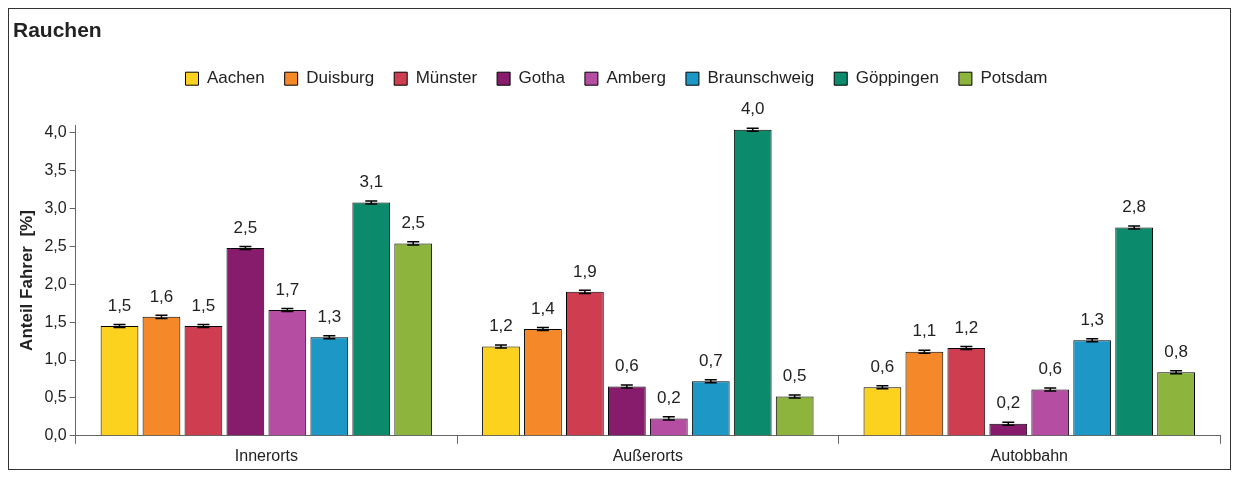 This screenshot has width=1239, height=478. Describe the element at coordinates (371, 182) in the screenshot. I see `data-label: 3,1` at that location.